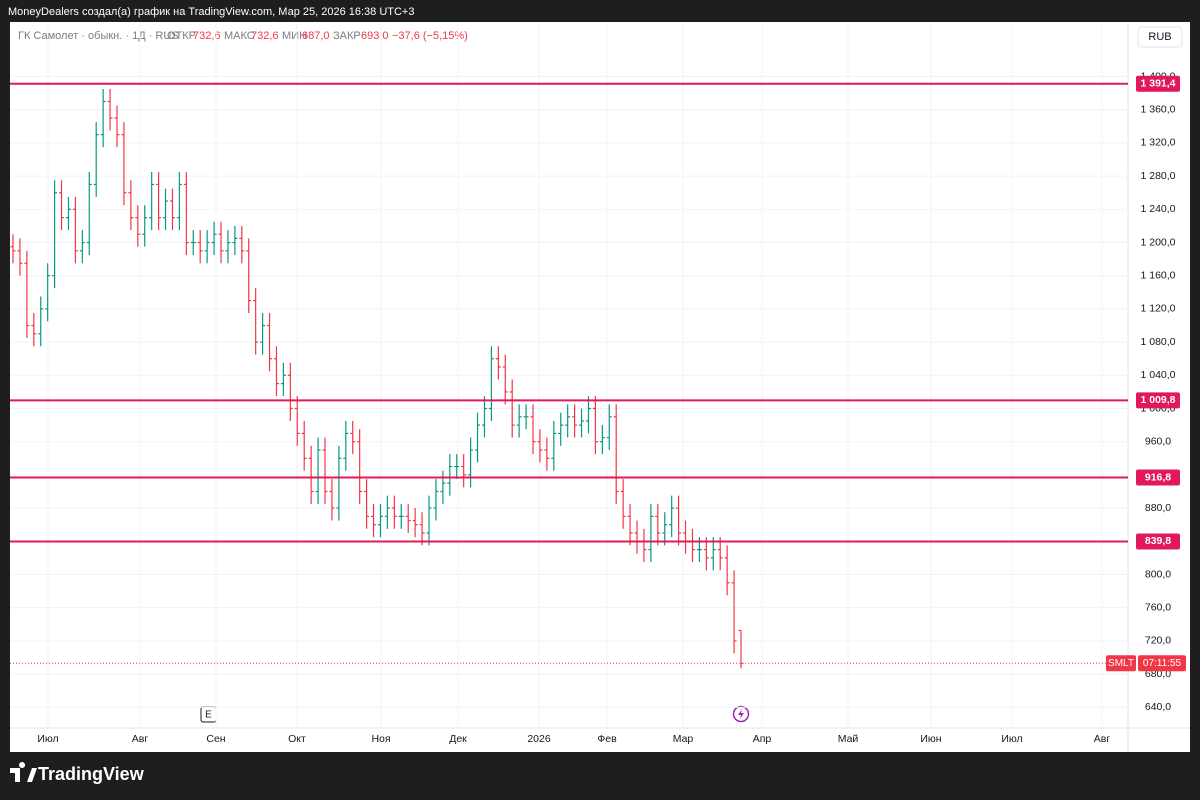 The image size is (1200, 800). I want to click on legend-high-label: МАКС, so click(239, 36).